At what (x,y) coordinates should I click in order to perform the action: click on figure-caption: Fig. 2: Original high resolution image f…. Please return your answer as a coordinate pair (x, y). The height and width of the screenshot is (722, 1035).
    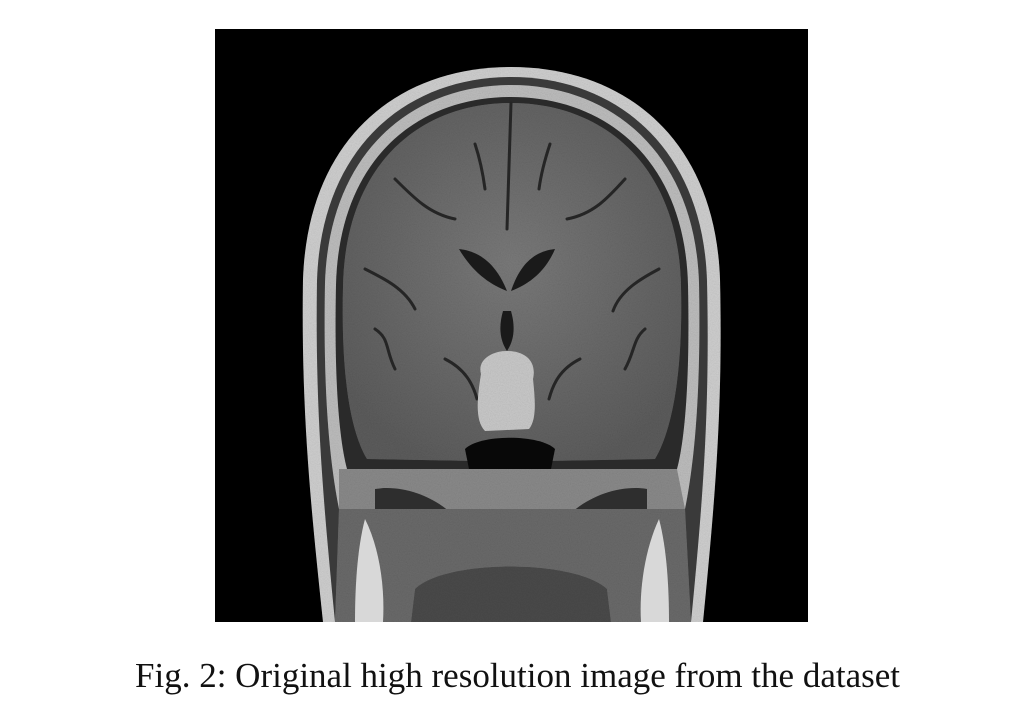
    Looking at the image, I should click on (517, 675).